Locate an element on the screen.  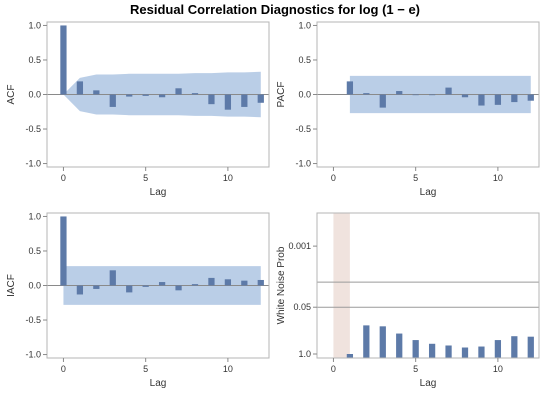
y-axis-label: IACF is located at coordinates (11, 285).